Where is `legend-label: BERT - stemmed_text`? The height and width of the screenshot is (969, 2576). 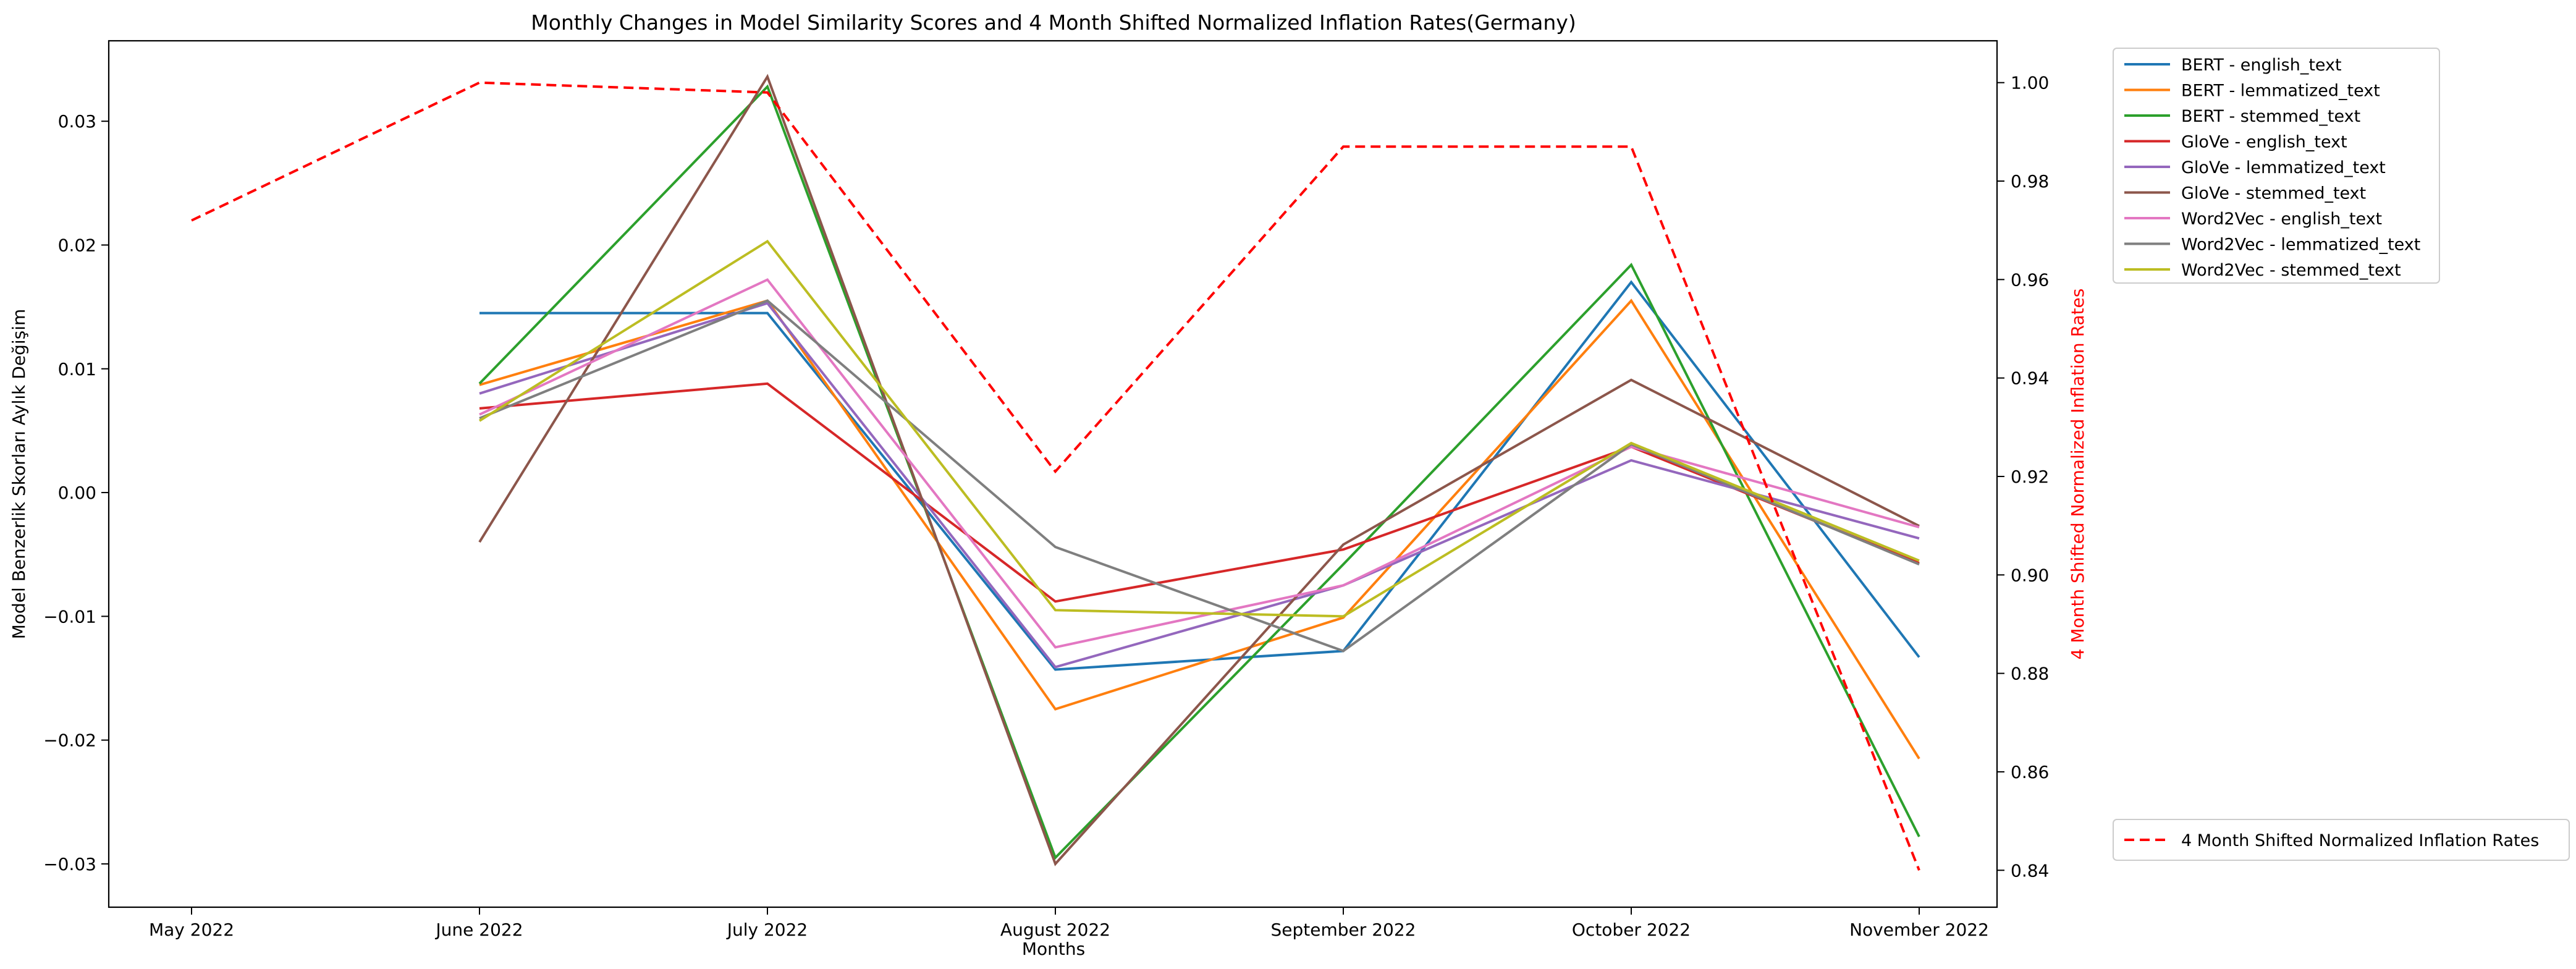
legend-label: BERT - stemmed_text is located at coordinates (2270, 117).